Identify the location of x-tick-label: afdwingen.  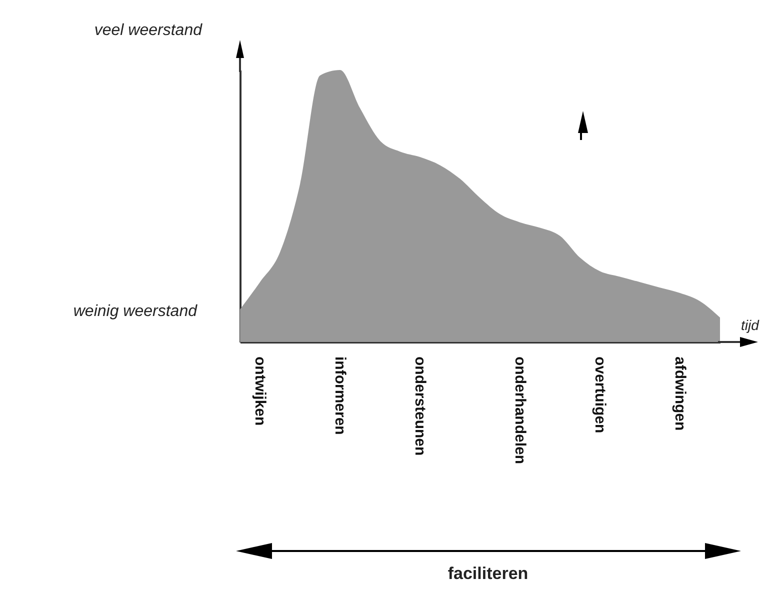
(680, 393).